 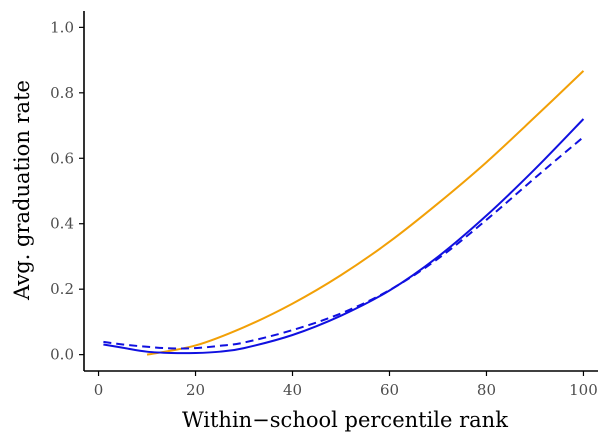 What do you see at coordinates (99, 390) in the screenshot?
I see `x-tick-label: 0` at bounding box center [99, 390].